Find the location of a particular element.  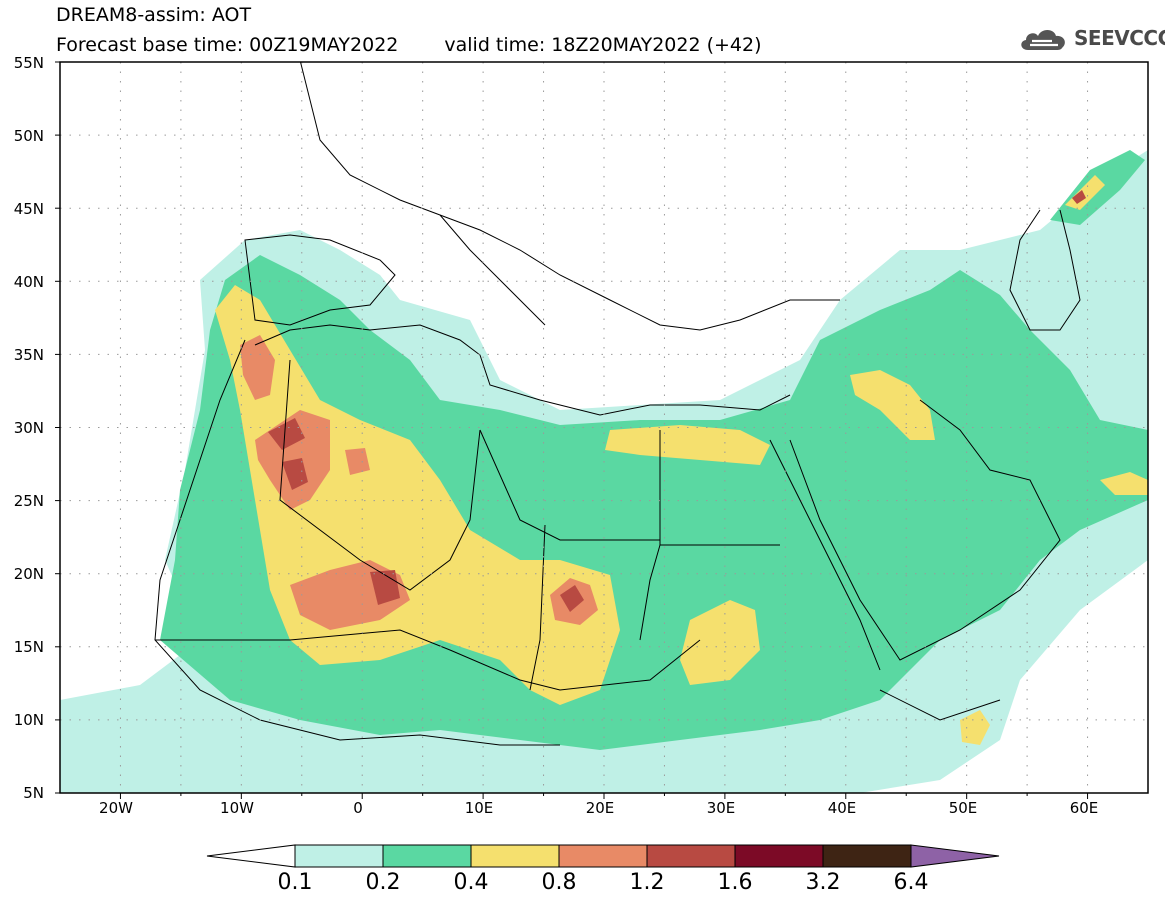

lon-label-60e: 60E is located at coordinates (1084, 808).